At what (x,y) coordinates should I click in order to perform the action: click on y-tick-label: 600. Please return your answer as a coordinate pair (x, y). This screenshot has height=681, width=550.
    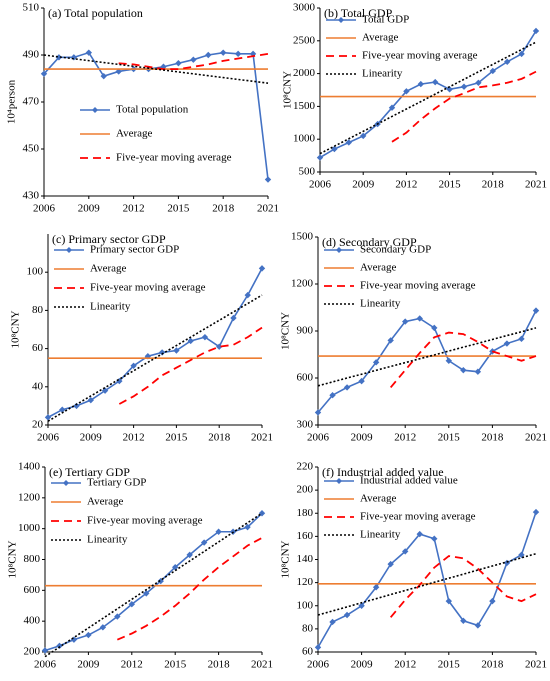
    Looking at the image, I should click on (305, 378).